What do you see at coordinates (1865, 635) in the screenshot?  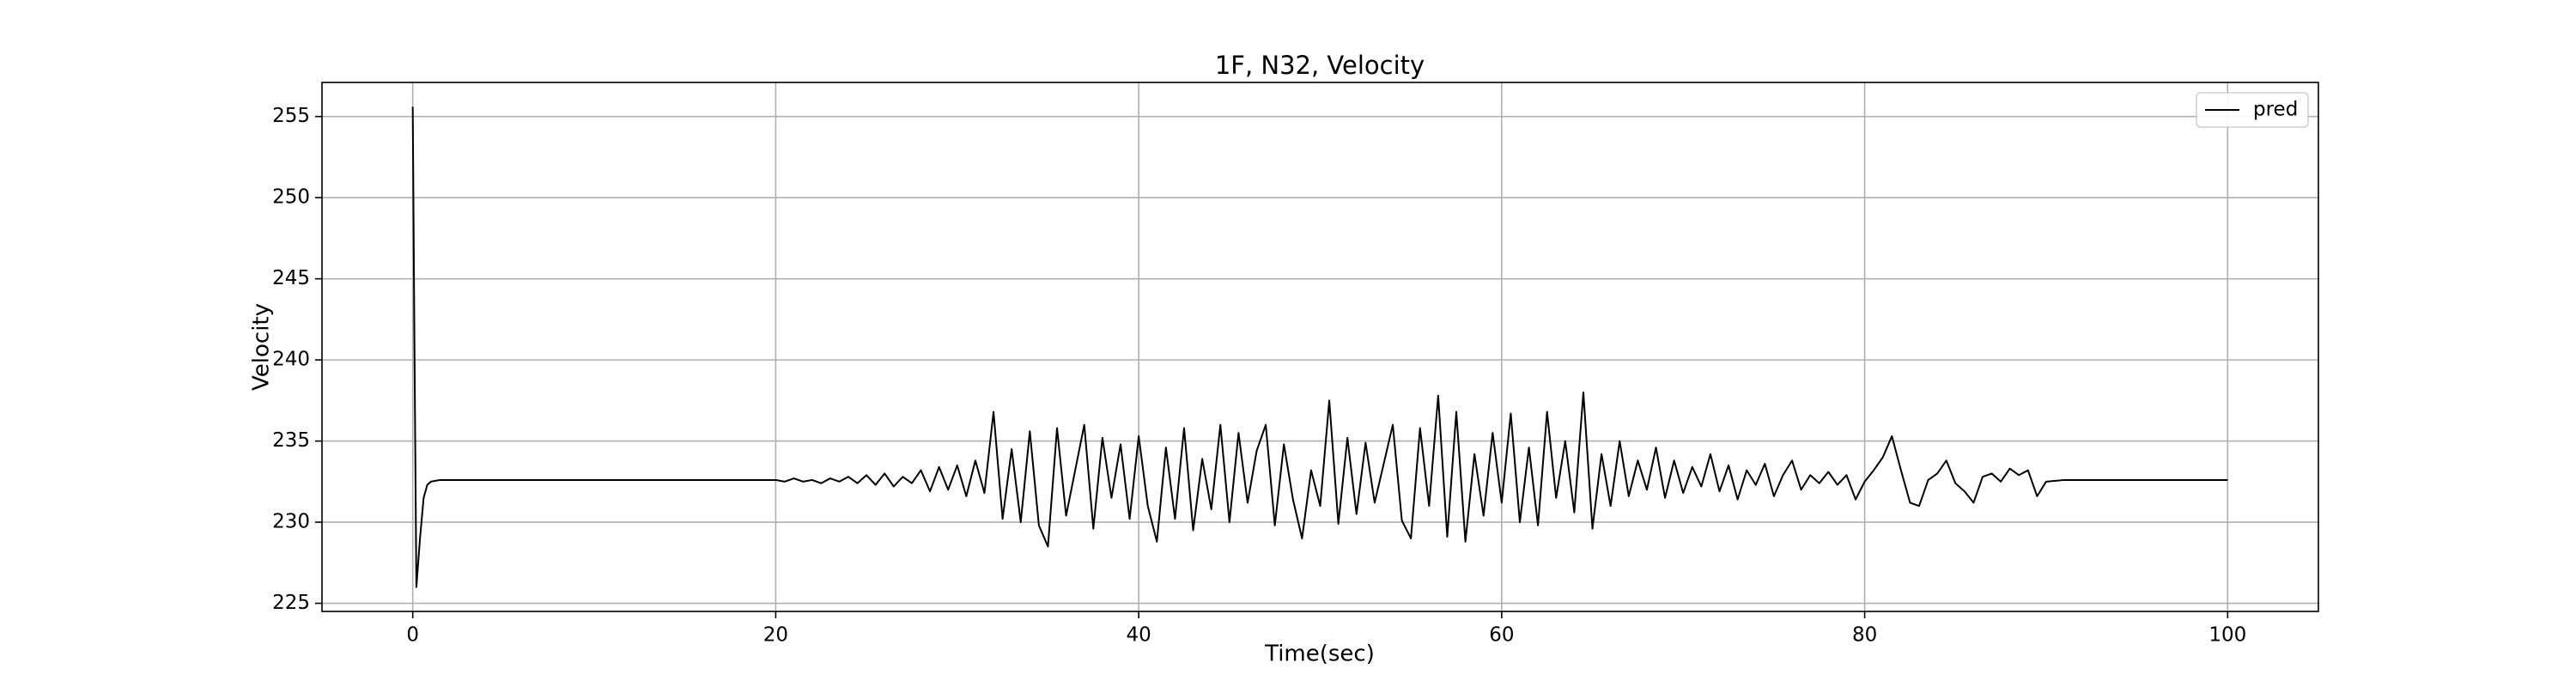 I see `x-tick-label: 80` at bounding box center [1865, 635].